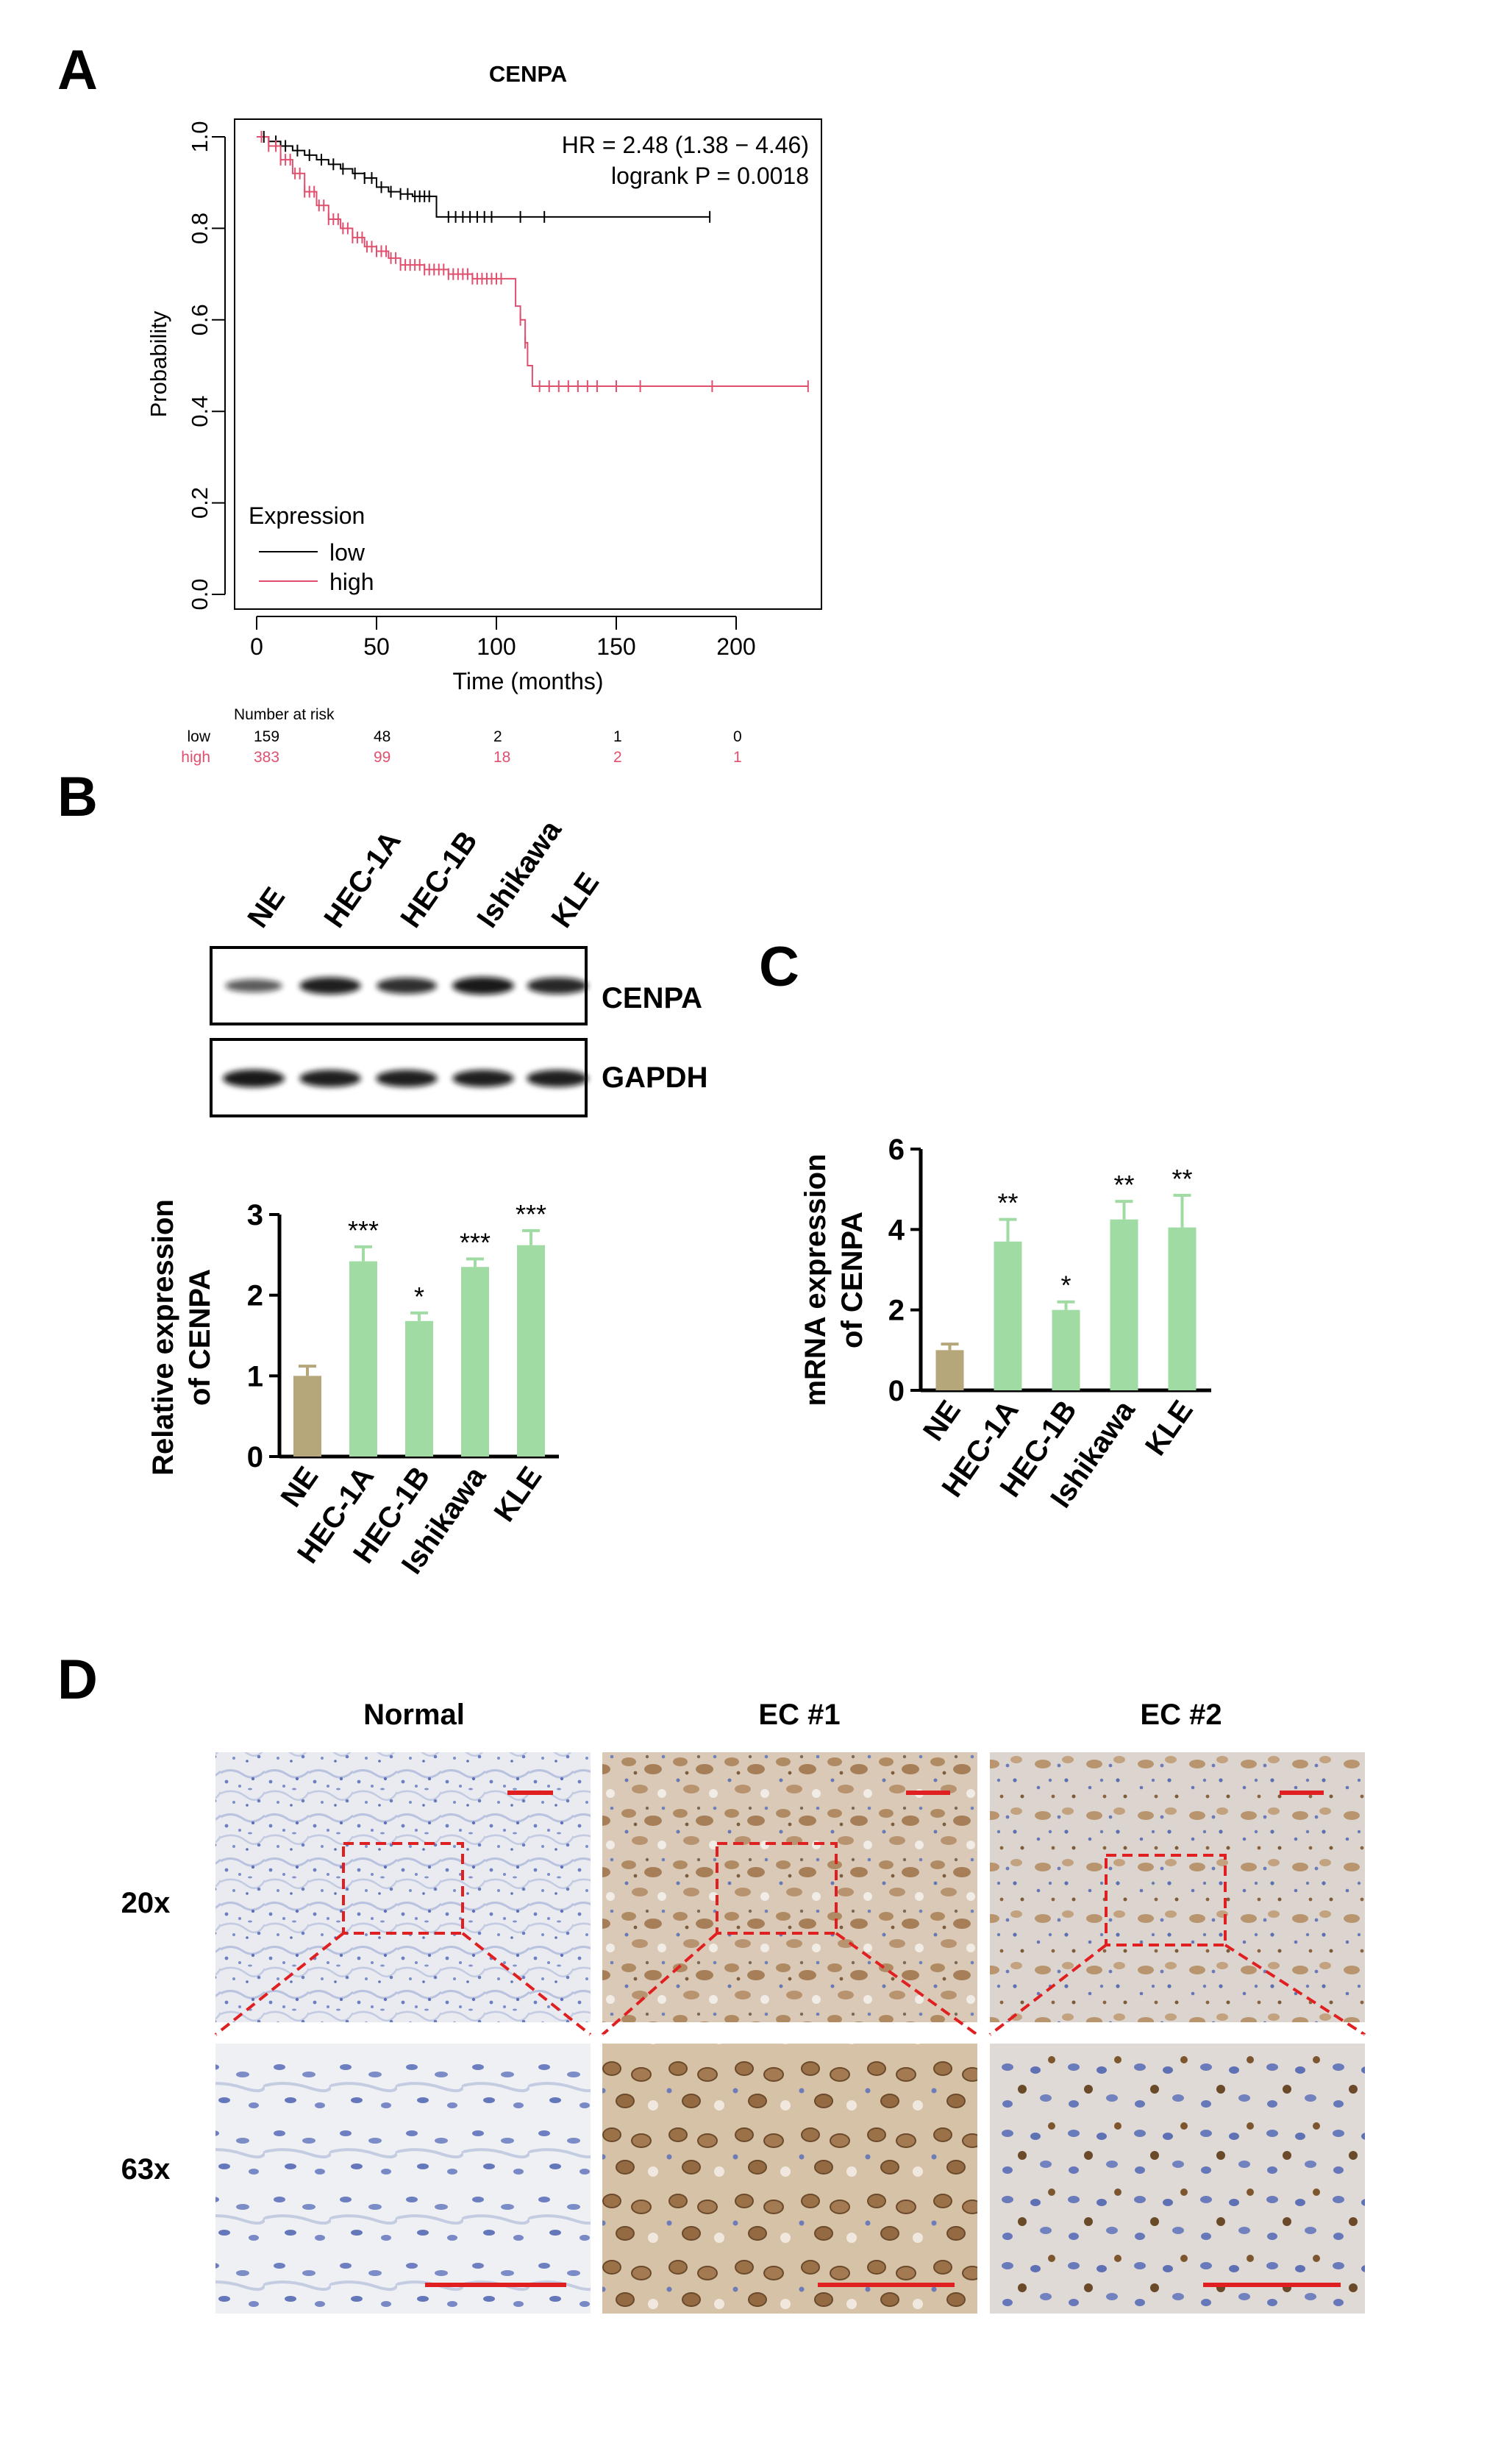 The height and width of the screenshot is (2457, 1512). I want to click on km-risk-value: 383, so click(266, 757).